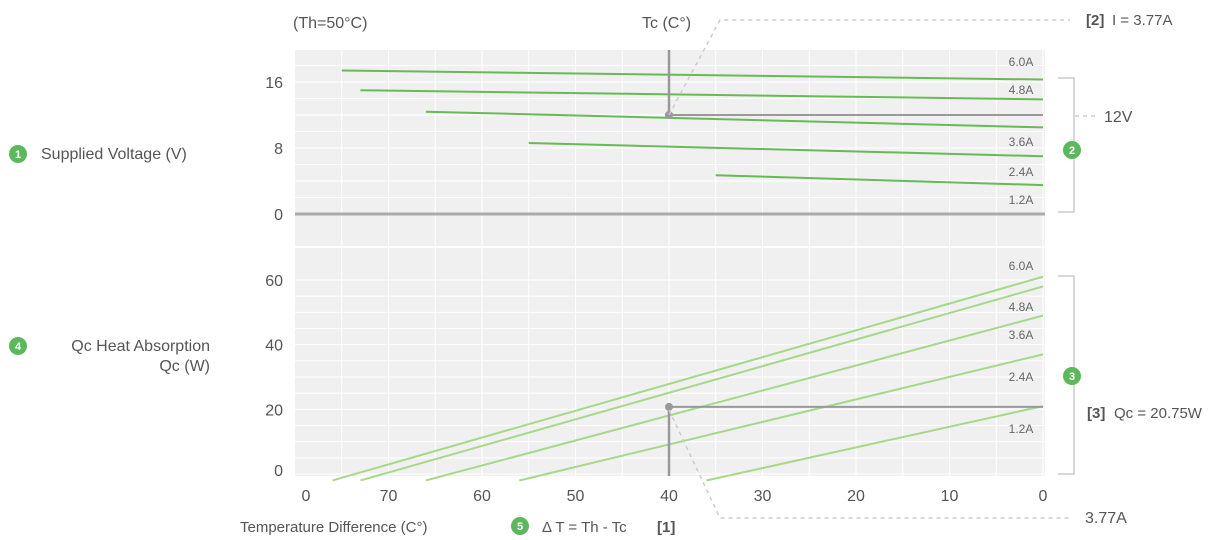  I want to click on badge-2-text: 2, so click(1072, 151).